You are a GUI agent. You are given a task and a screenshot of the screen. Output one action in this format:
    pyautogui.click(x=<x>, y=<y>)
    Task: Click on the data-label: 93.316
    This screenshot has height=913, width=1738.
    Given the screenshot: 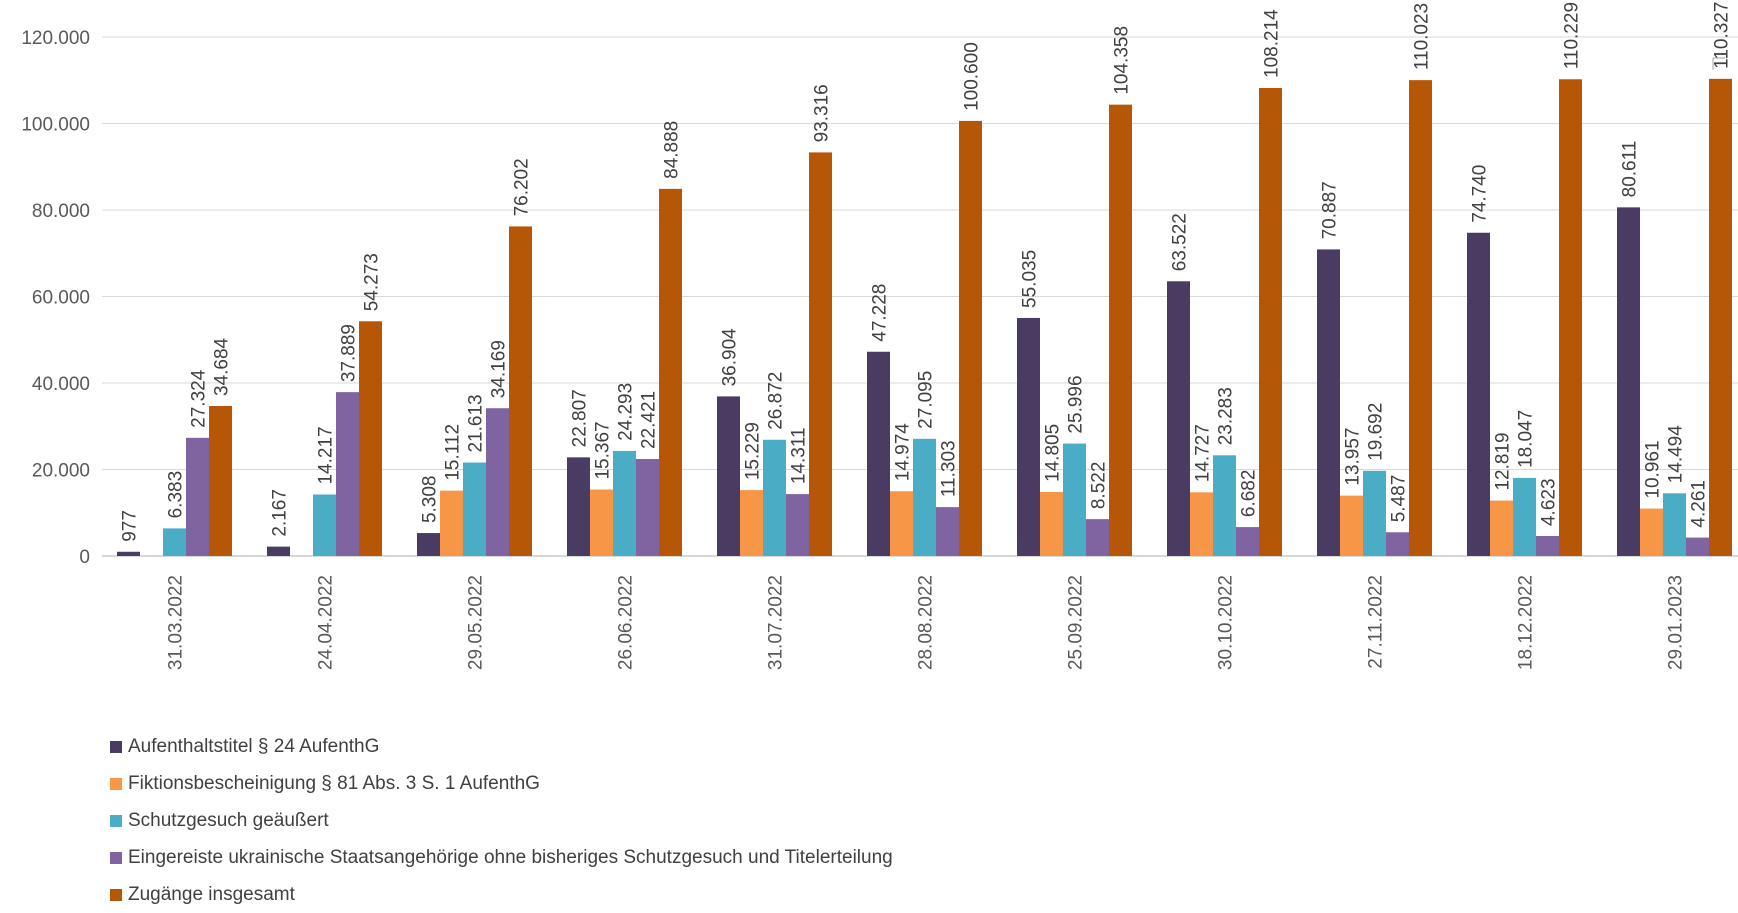 What is the action you would take?
    pyautogui.click(x=822, y=113)
    